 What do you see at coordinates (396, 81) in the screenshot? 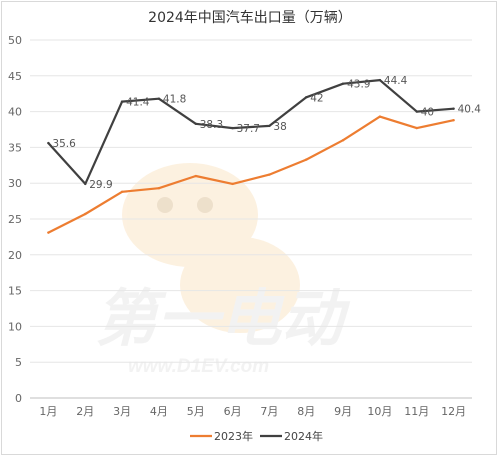
I see `data-label: 44.4` at bounding box center [396, 81].